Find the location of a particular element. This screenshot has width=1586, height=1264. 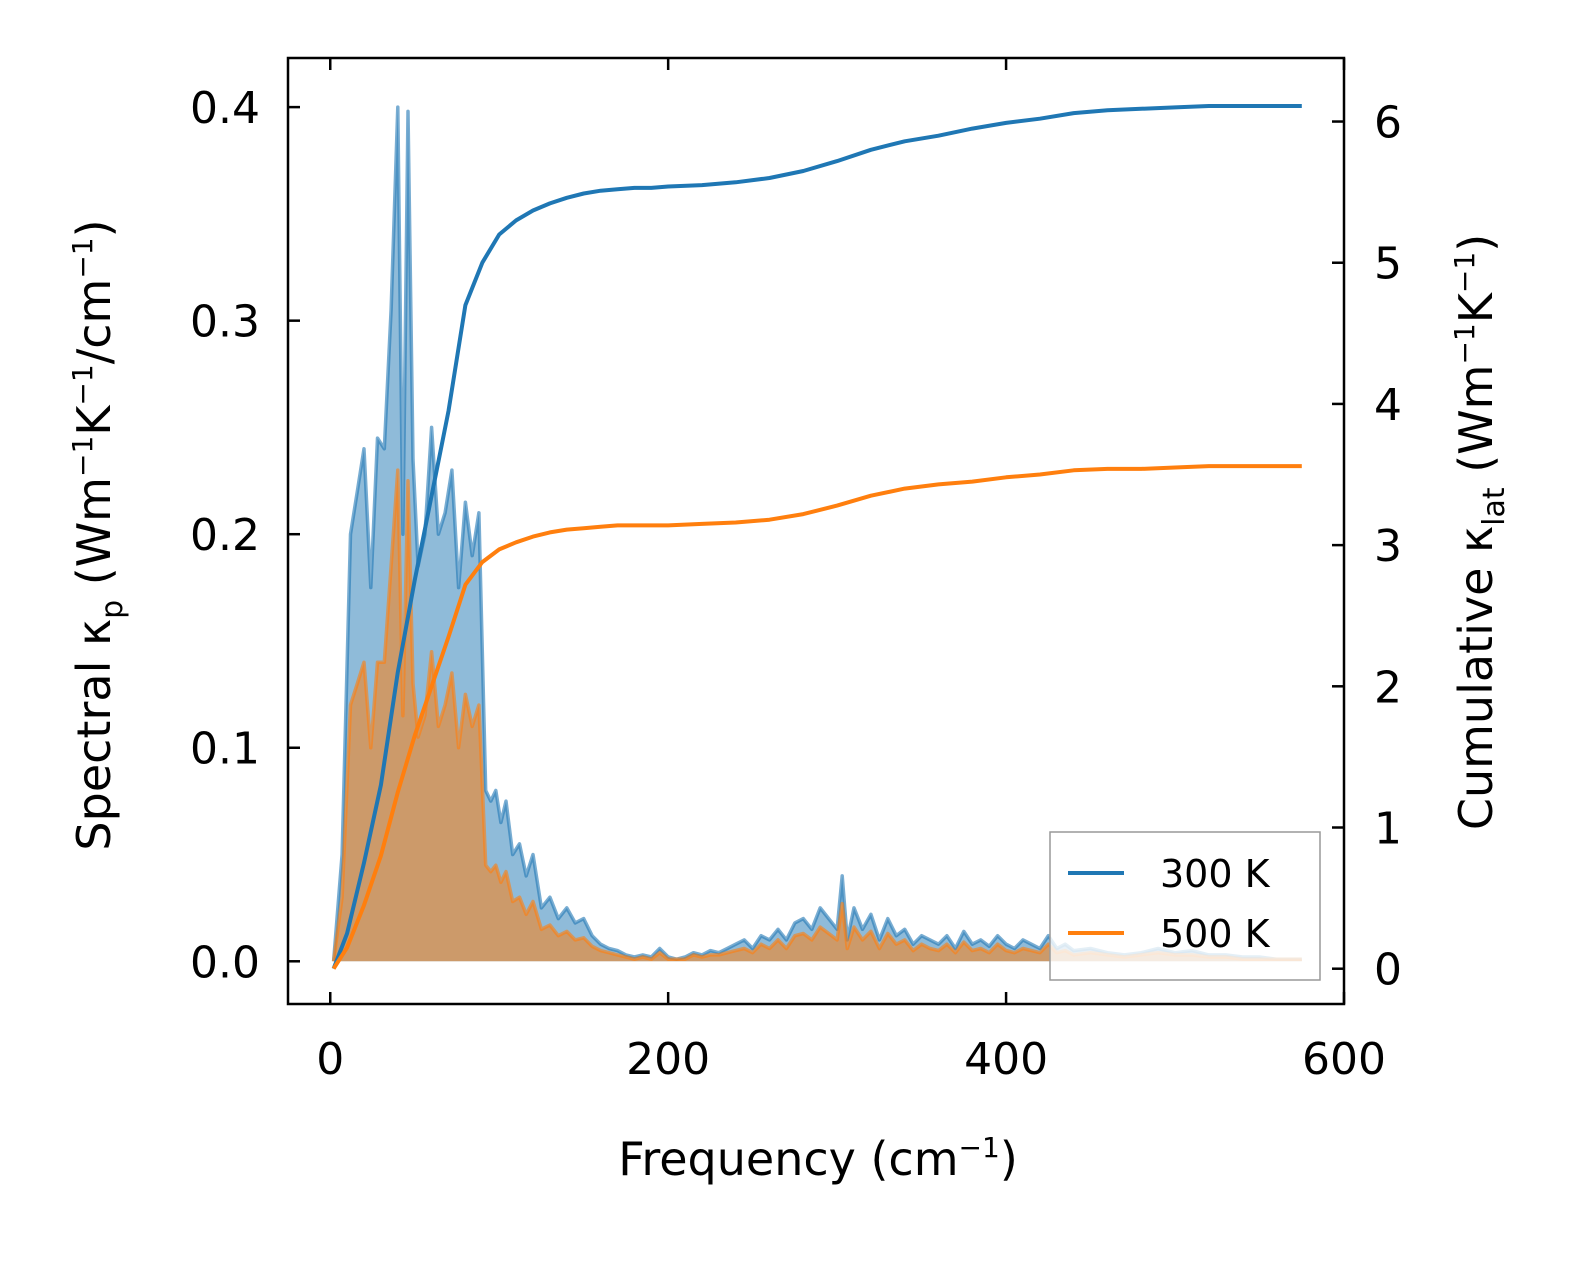

y-axis-left-title: Spectral κp (Wm−1K−1/cm−1) is located at coordinates (98, 534).